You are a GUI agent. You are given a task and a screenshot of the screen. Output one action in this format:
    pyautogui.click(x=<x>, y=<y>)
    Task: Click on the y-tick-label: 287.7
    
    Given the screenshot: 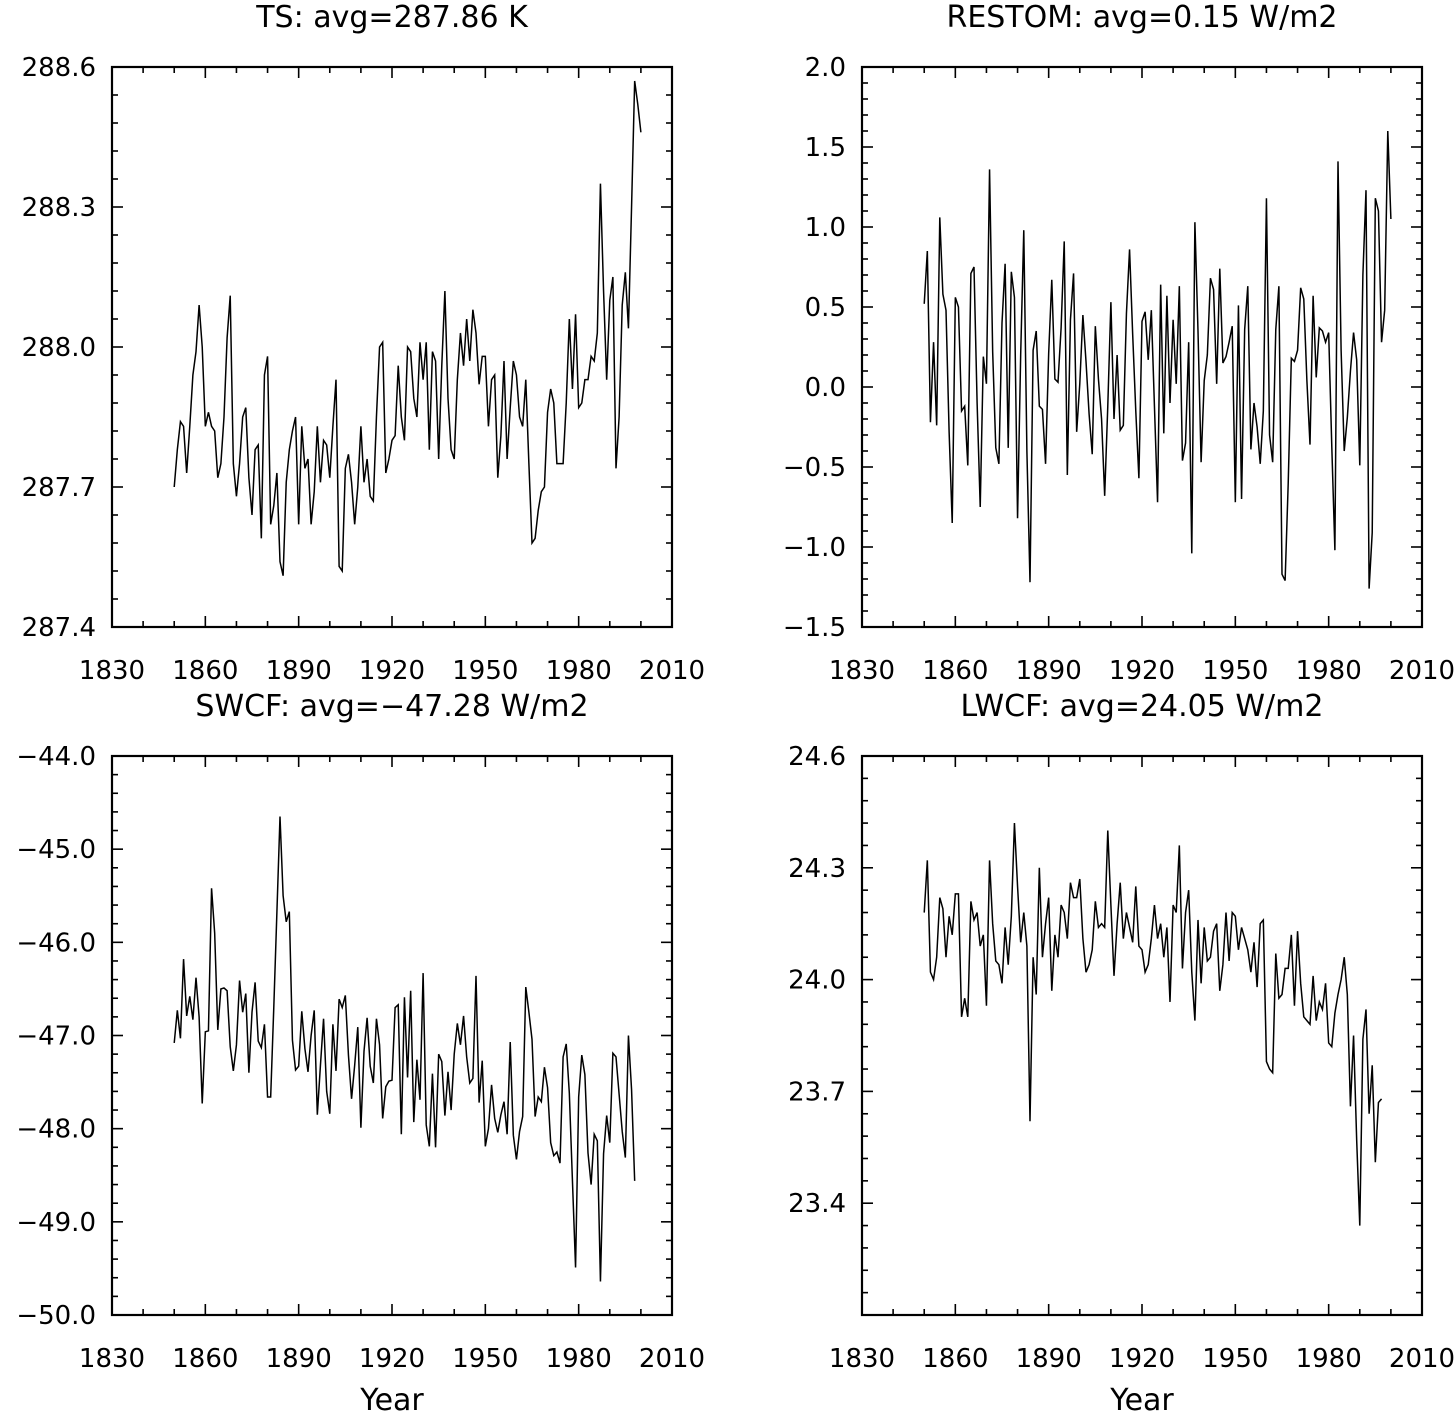 What is the action you would take?
    pyautogui.click(x=59, y=488)
    